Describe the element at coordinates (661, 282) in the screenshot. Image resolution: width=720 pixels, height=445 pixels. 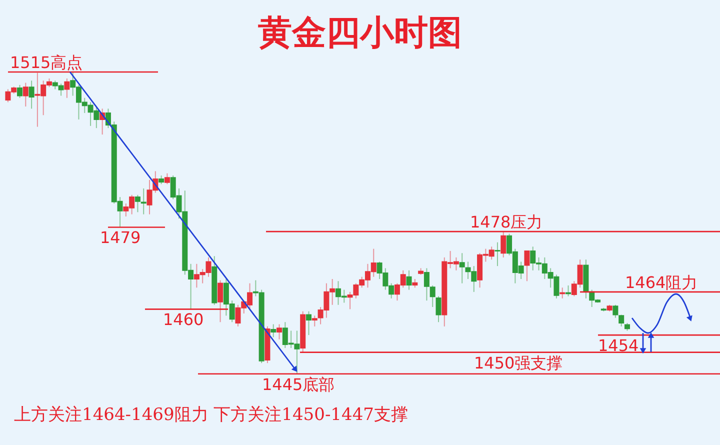
I see `ref-line-label: 1464阻力` at that location.